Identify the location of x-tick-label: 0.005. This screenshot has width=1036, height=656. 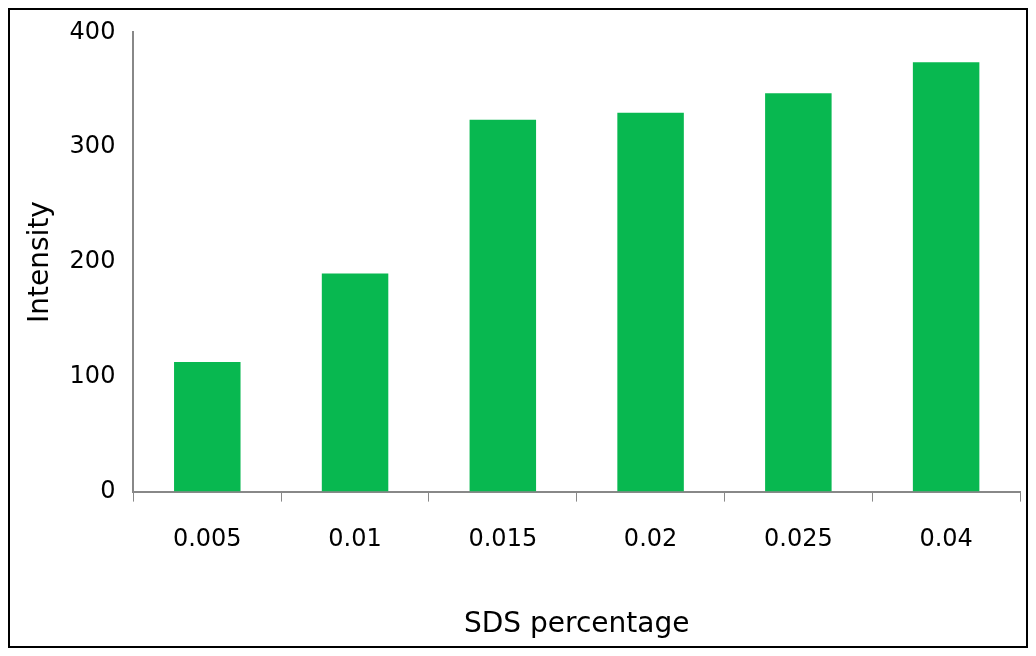
(207, 538).